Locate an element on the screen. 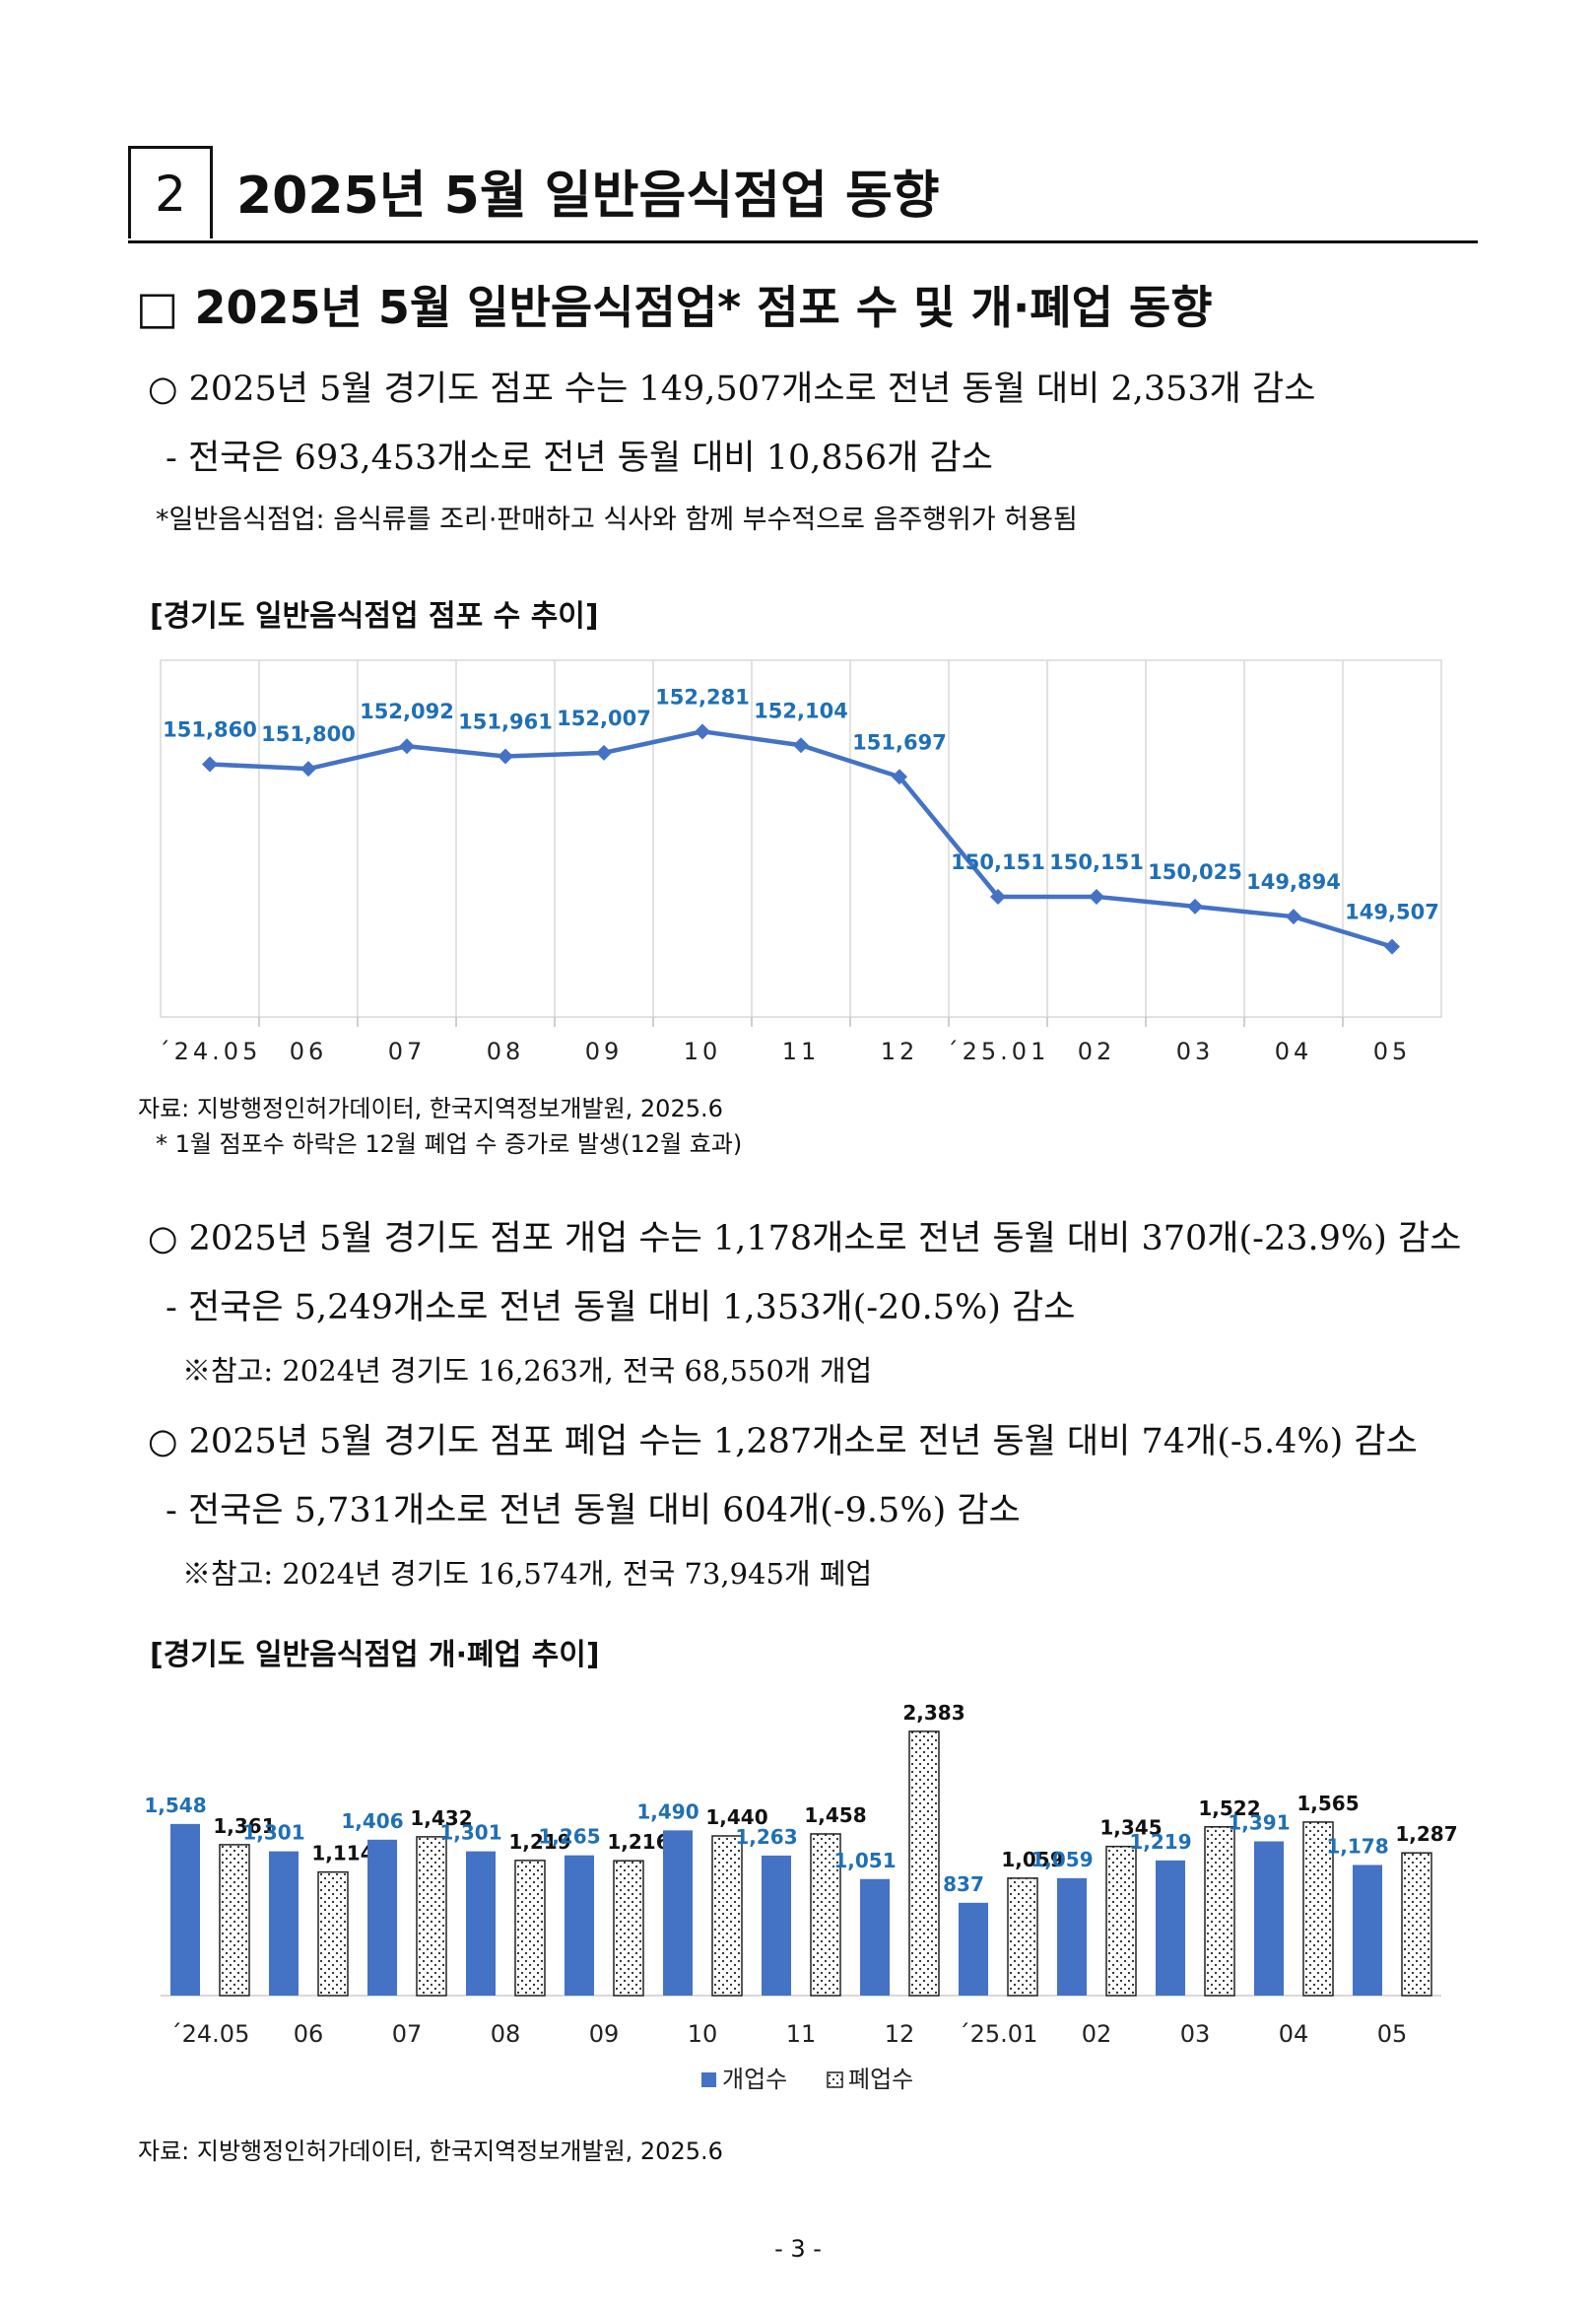  bar-value-label: 1,490 is located at coordinates (667, 1811).